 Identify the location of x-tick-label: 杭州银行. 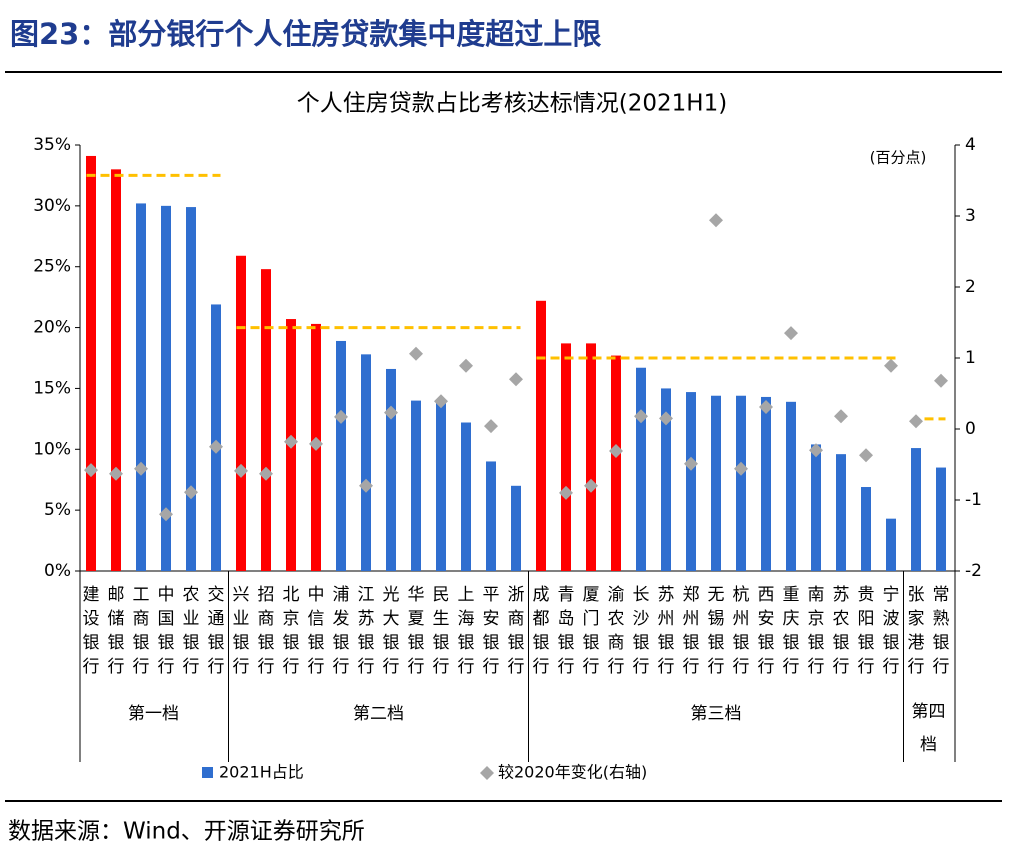
(741, 631).